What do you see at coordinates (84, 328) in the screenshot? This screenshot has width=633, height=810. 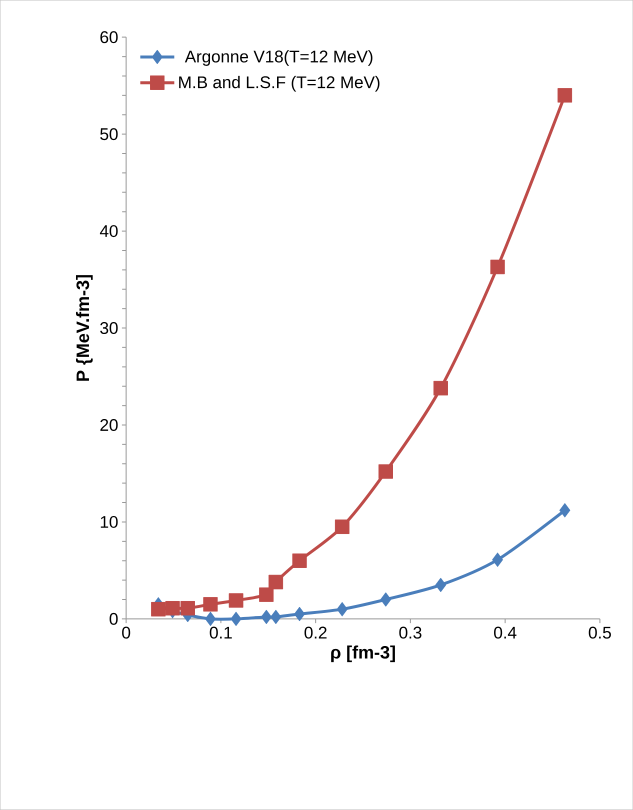 I see `y-axis-title: P {MeV.fm-3]` at bounding box center [84, 328].